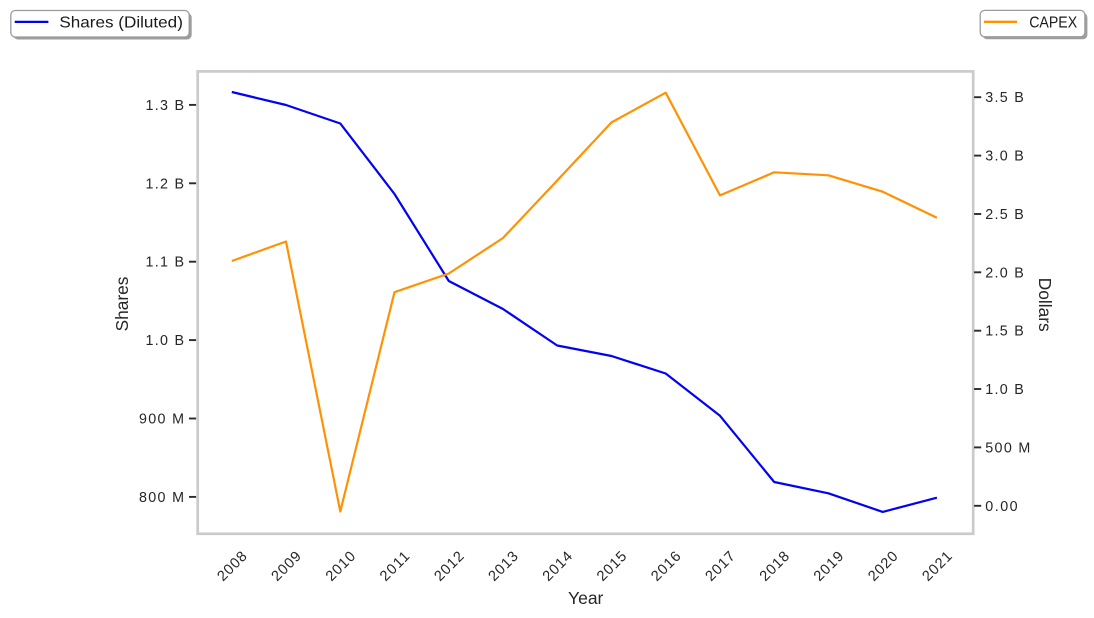  Describe the element at coordinates (1004, 98) in the screenshot. I see `svg-text: 3.5 B` at that location.